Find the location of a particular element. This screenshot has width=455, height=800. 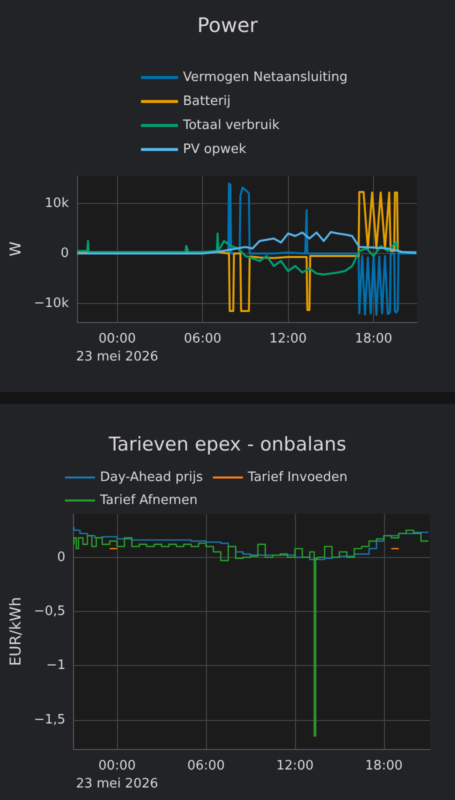

legend-label: Day-Ahead prijs is located at coordinates (152, 477).